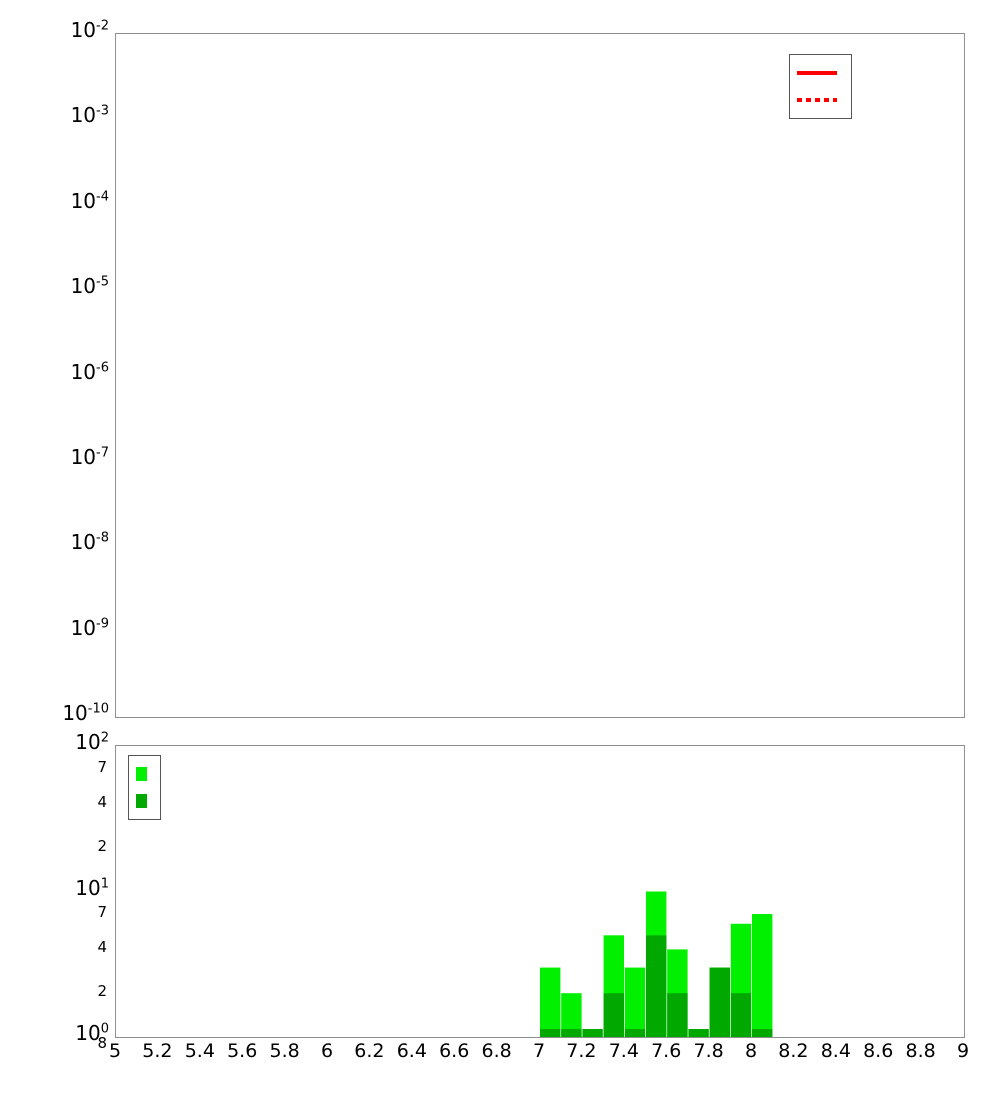  What do you see at coordinates (878, 1051) in the screenshot?
I see `x-tick-8.6: 8.6` at bounding box center [878, 1051].